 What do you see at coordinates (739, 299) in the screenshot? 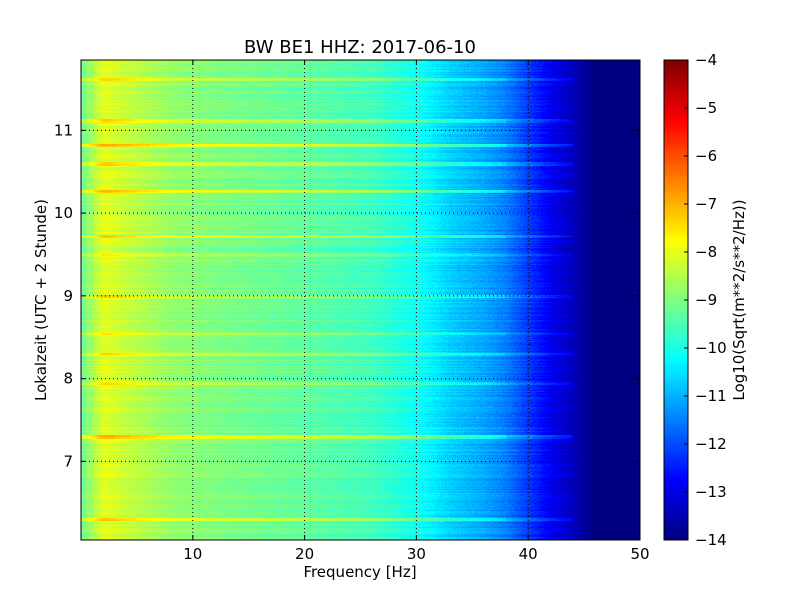
I see `colorbar-label: Log10(Sqrt(m**2/s**2/Hz))` at bounding box center [739, 299].